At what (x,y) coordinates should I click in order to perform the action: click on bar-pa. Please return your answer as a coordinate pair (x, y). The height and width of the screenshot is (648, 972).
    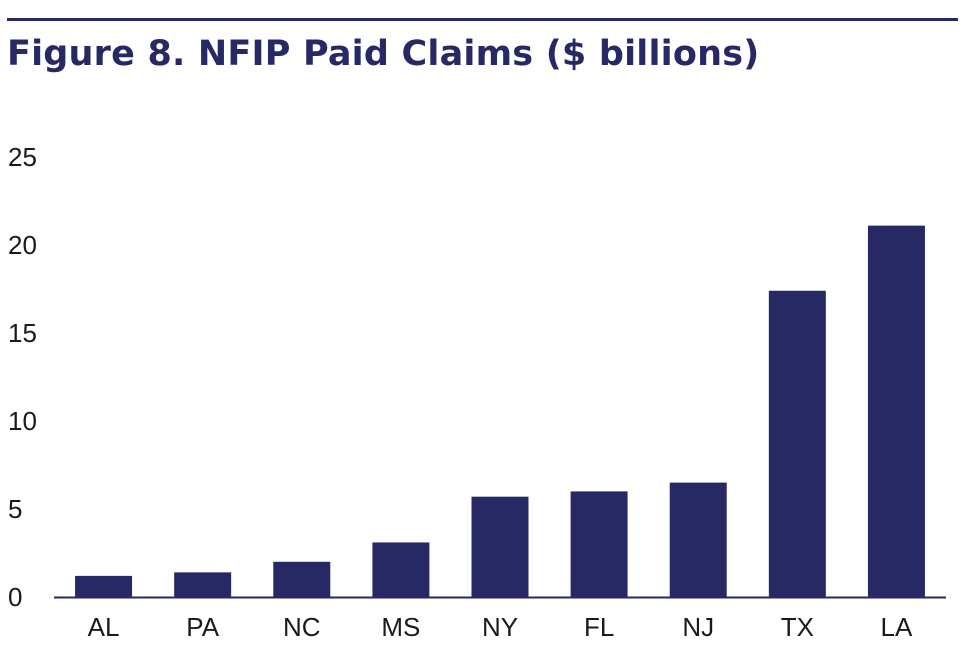
    Looking at the image, I should click on (203, 584).